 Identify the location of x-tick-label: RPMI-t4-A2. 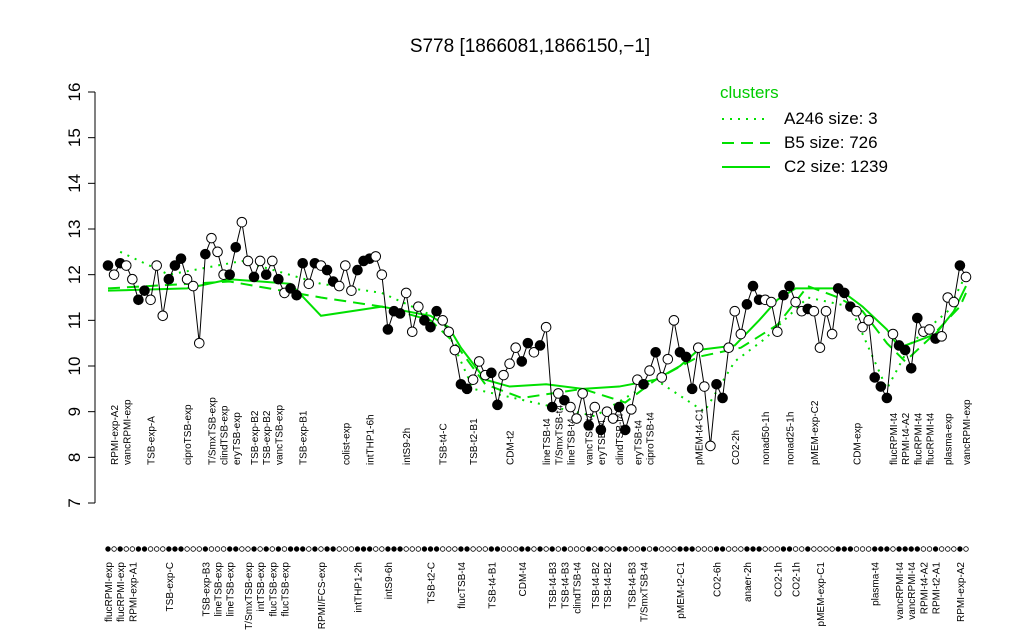
(924, 588).